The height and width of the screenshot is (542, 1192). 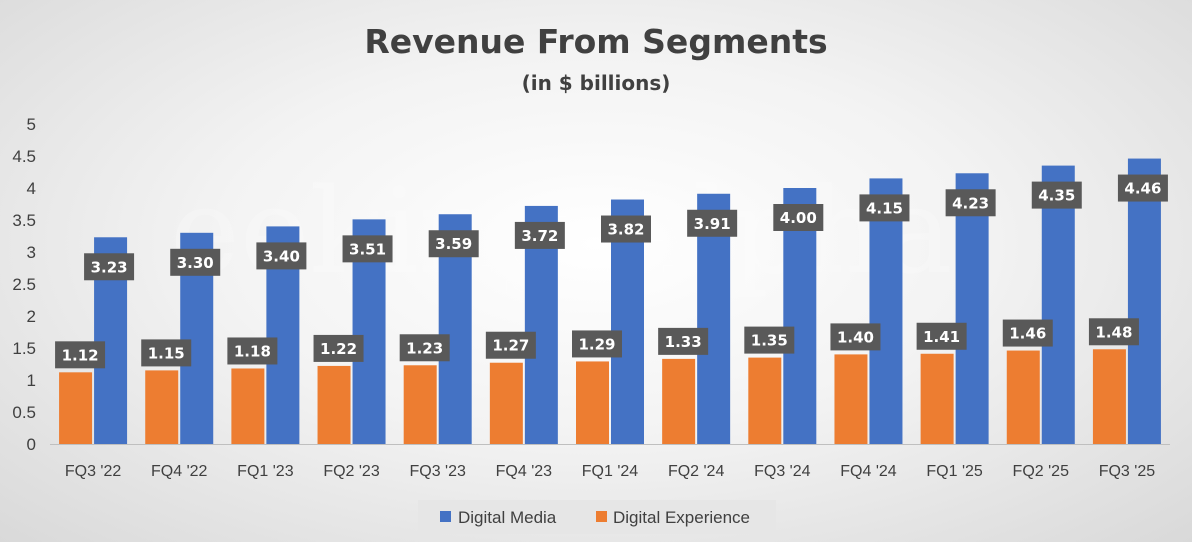 I want to click on chart-subtitle: (in $ billions), so click(x=596, y=83).